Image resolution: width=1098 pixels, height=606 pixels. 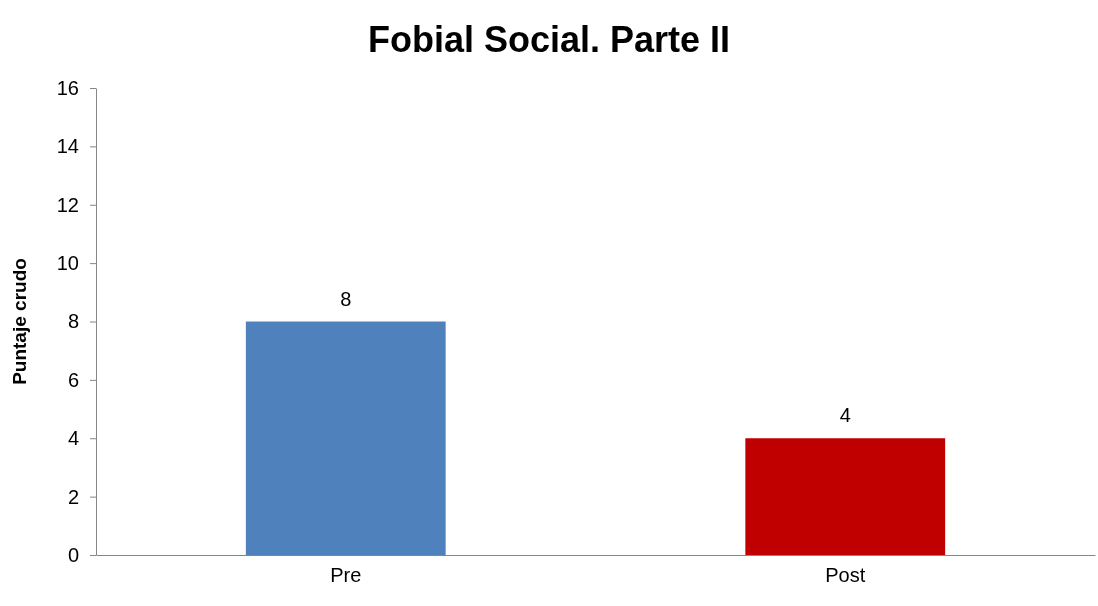 I want to click on y-tick-label: 0, so click(x=73, y=554).